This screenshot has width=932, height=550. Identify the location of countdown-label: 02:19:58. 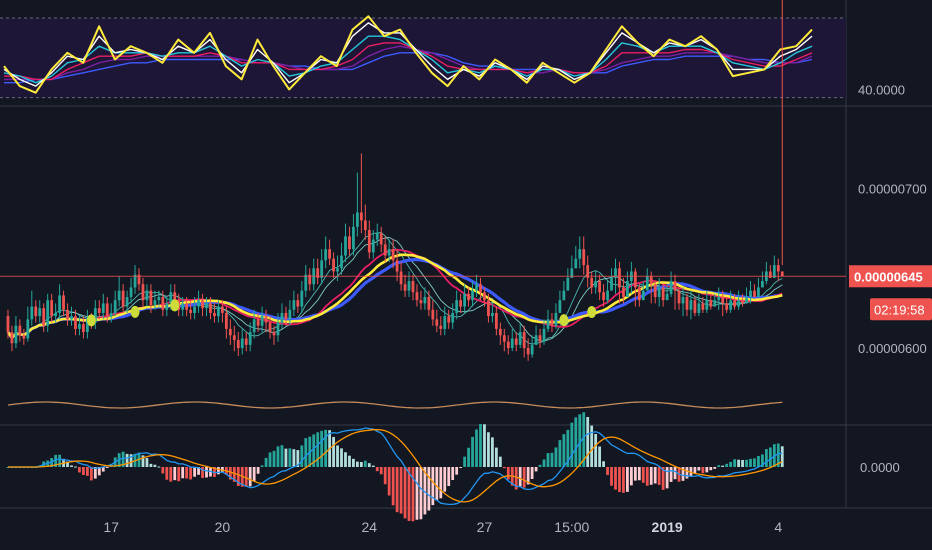
(899, 309).